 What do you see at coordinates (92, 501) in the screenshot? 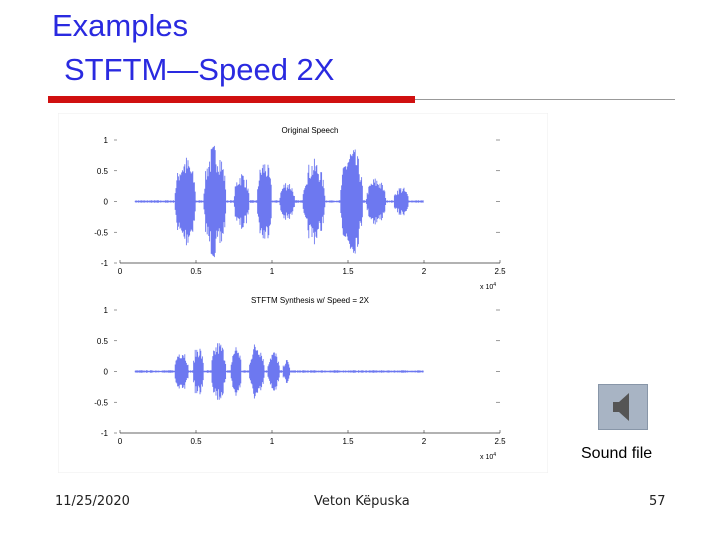
I see `footer-date: 11/25/2020` at bounding box center [92, 501].